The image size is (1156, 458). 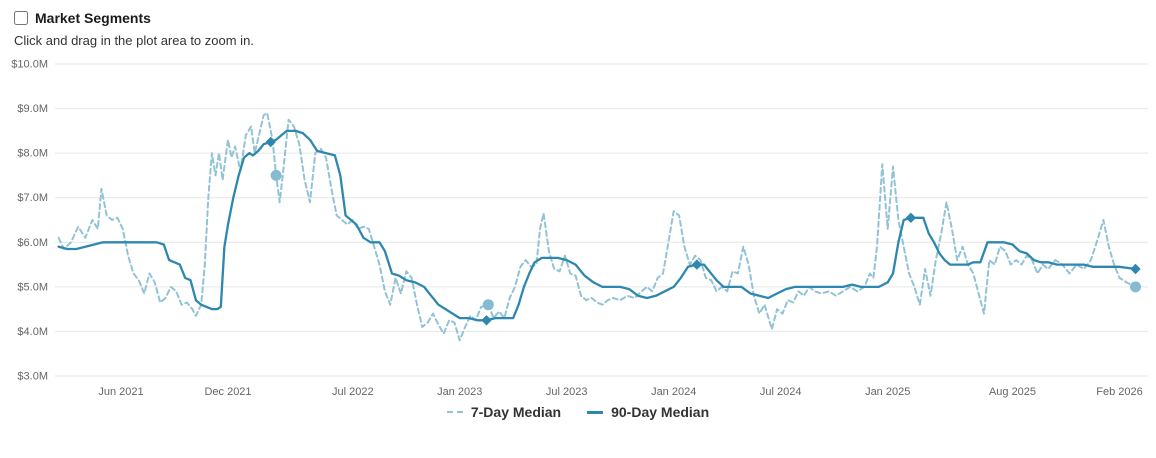 I want to click on y-axis-label: $5.0M, so click(x=32, y=287).